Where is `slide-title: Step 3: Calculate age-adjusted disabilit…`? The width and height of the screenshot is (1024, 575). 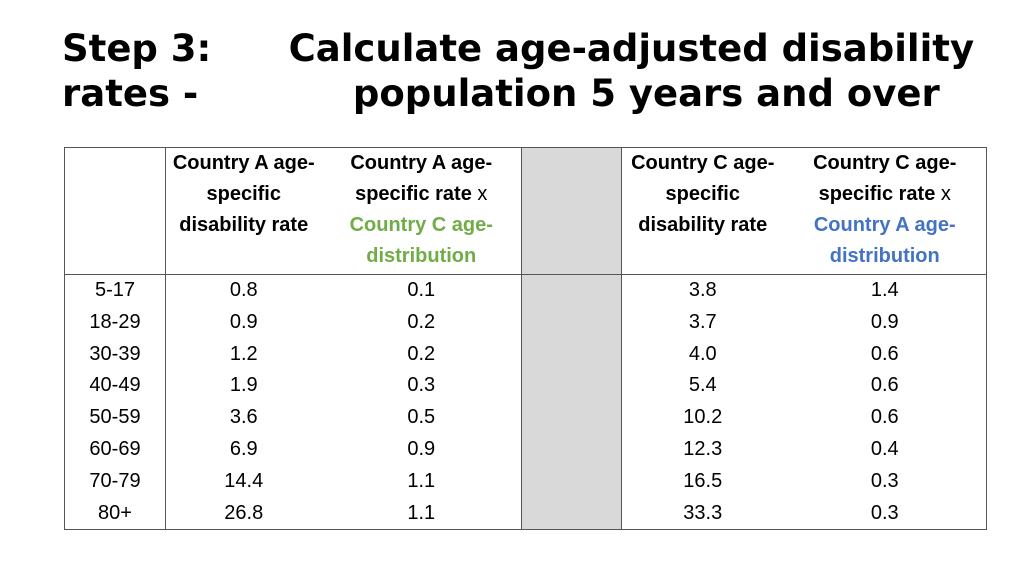 slide-title: Step 3: Calculate age-adjusted disabilit… is located at coordinates (518, 71).